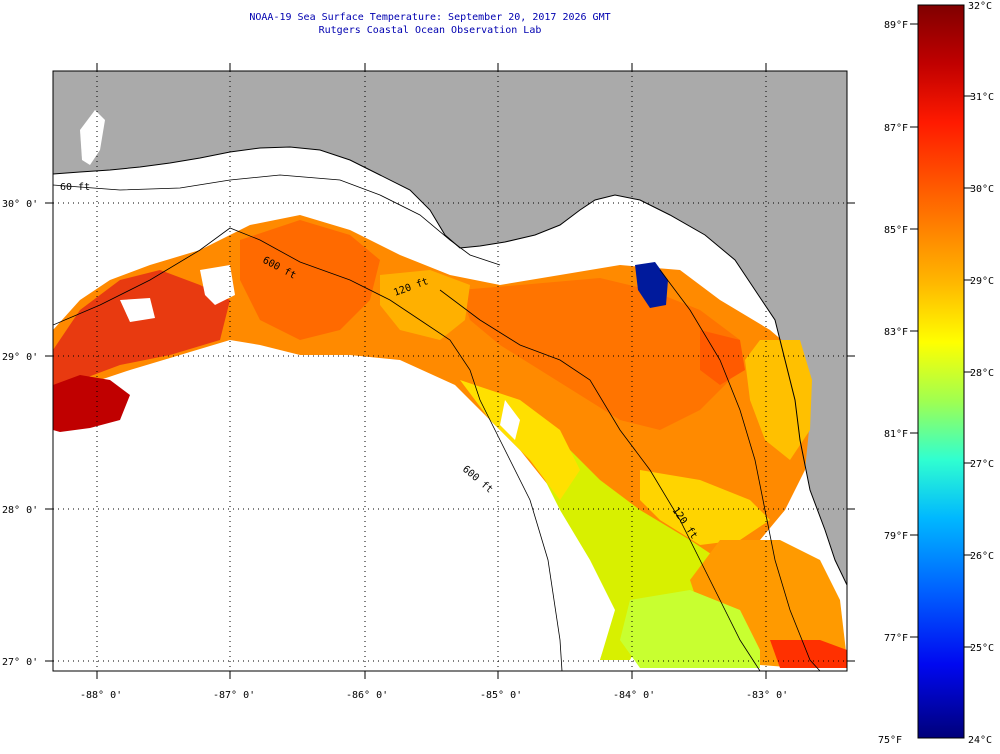 This screenshot has width=1000, height=754. I want to click on celsius-label: 24°C, so click(980, 740).